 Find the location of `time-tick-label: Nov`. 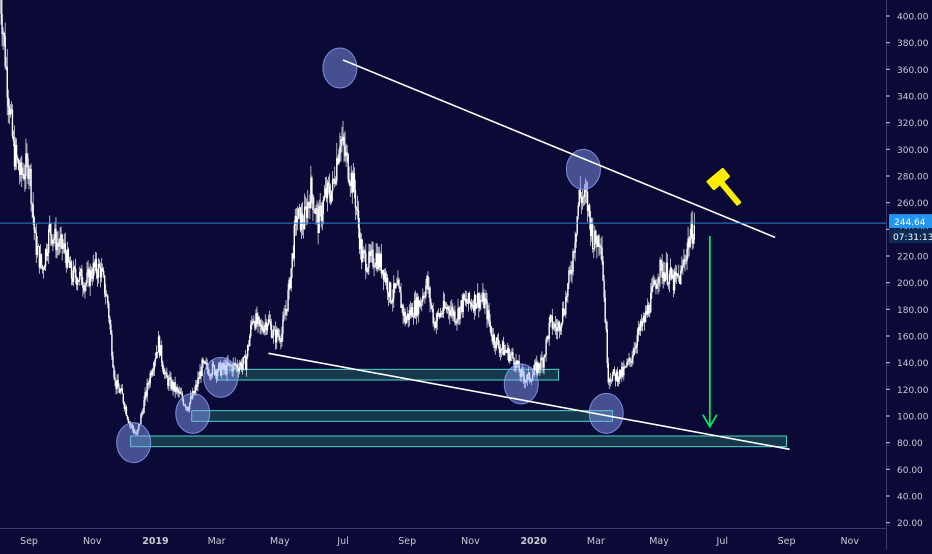

time-tick-label: Nov is located at coordinates (92, 541).